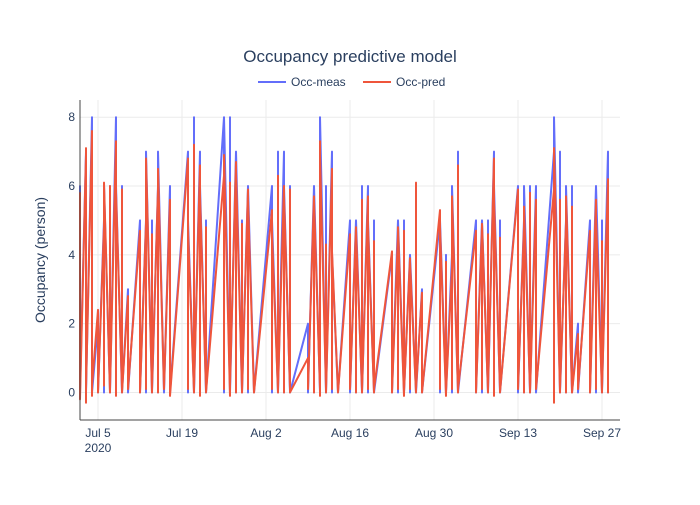 This screenshot has width=700, height=505. I want to click on x-tick-sublabel: 2020, so click(98, 448).